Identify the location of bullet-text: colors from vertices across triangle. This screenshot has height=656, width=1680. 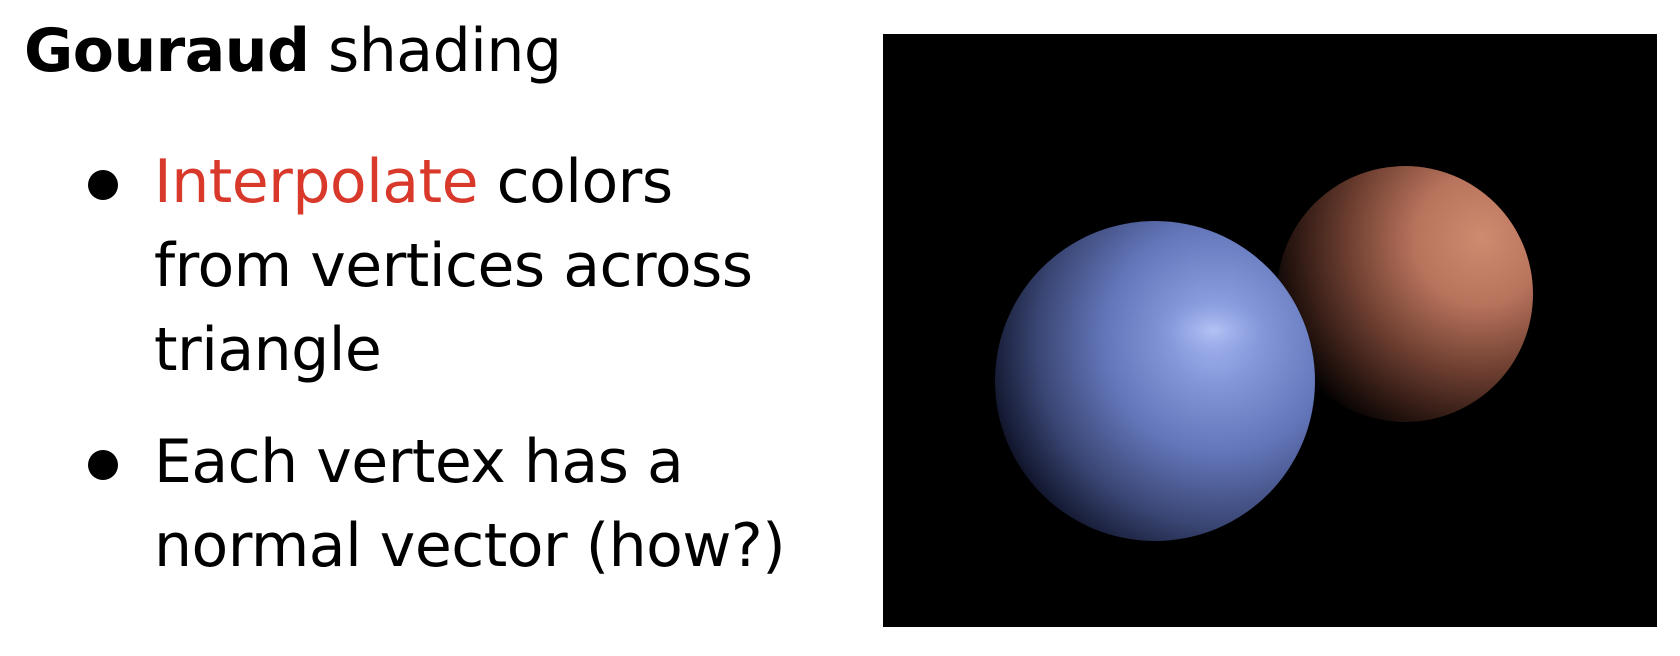
(453, 266).